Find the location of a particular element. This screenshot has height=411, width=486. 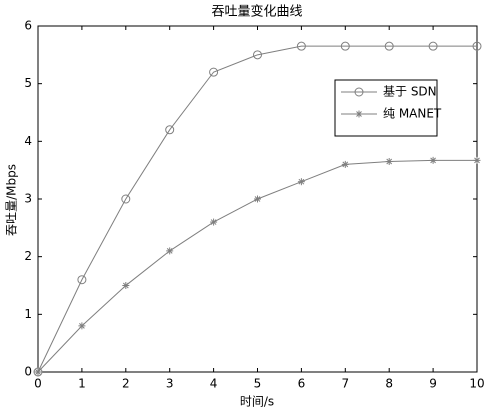

y-tick-label: 5 is located at coordinates (28, 83).